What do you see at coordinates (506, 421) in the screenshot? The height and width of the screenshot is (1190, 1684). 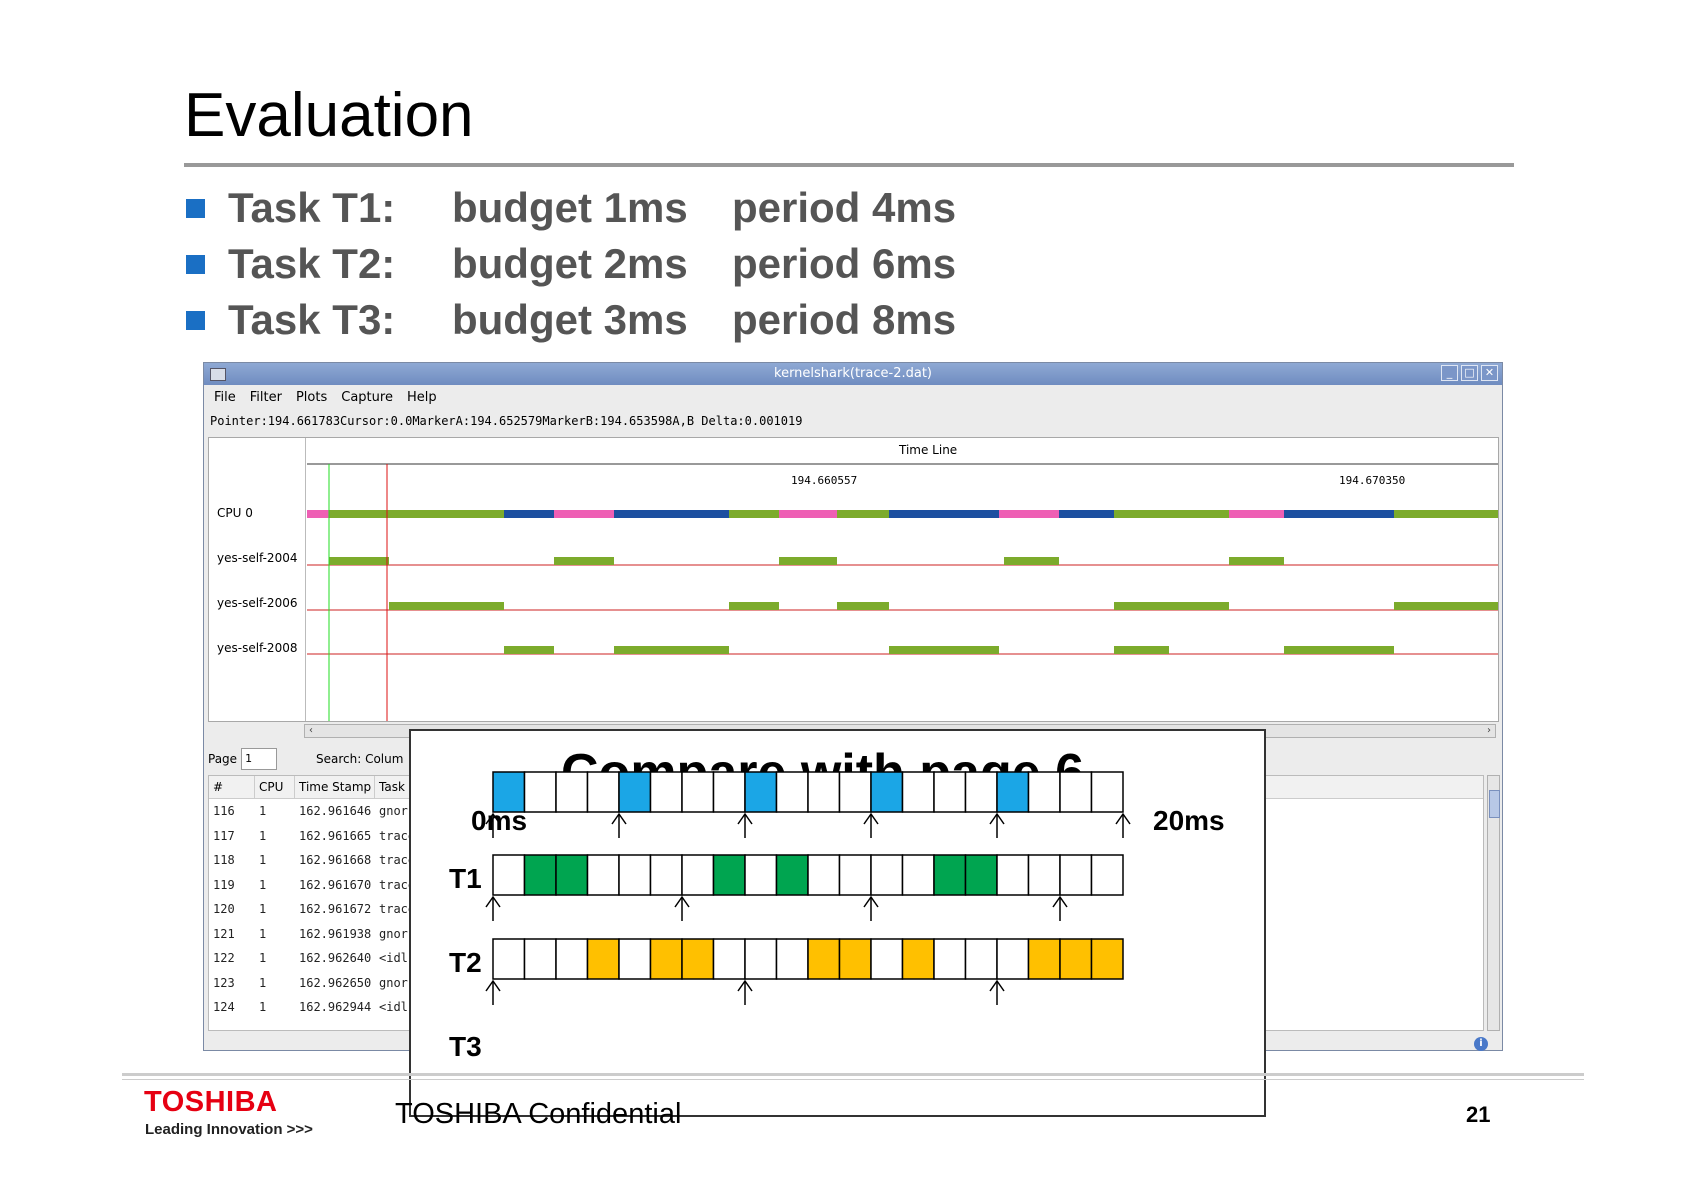 I see `marker-a-value: 194.652579` at bounding box center [506, 421].